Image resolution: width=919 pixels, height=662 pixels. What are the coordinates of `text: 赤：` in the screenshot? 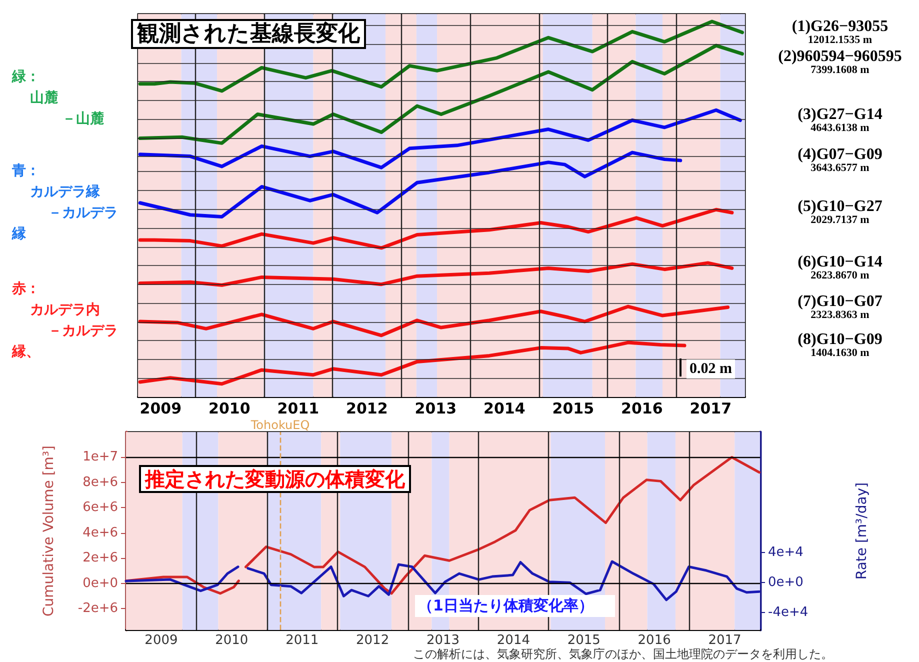 It's located at (25, 289).